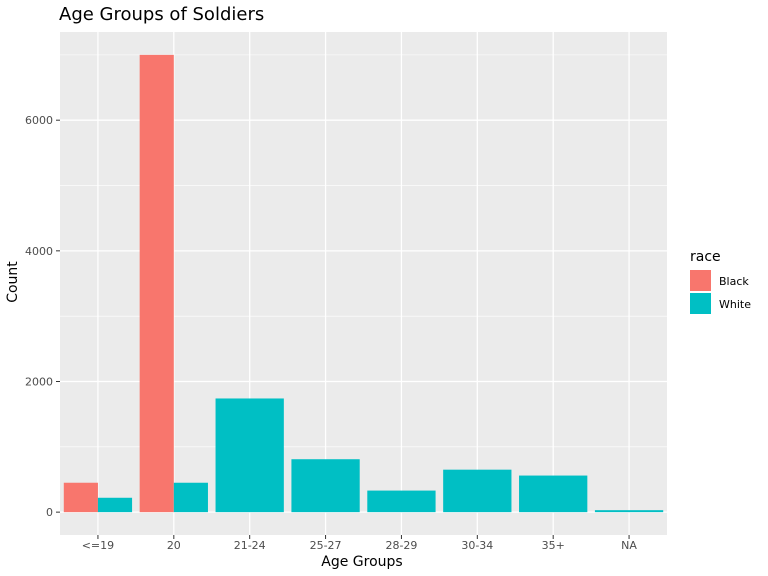  I want to click on x-tick-label: <=19, so click(98, 545).